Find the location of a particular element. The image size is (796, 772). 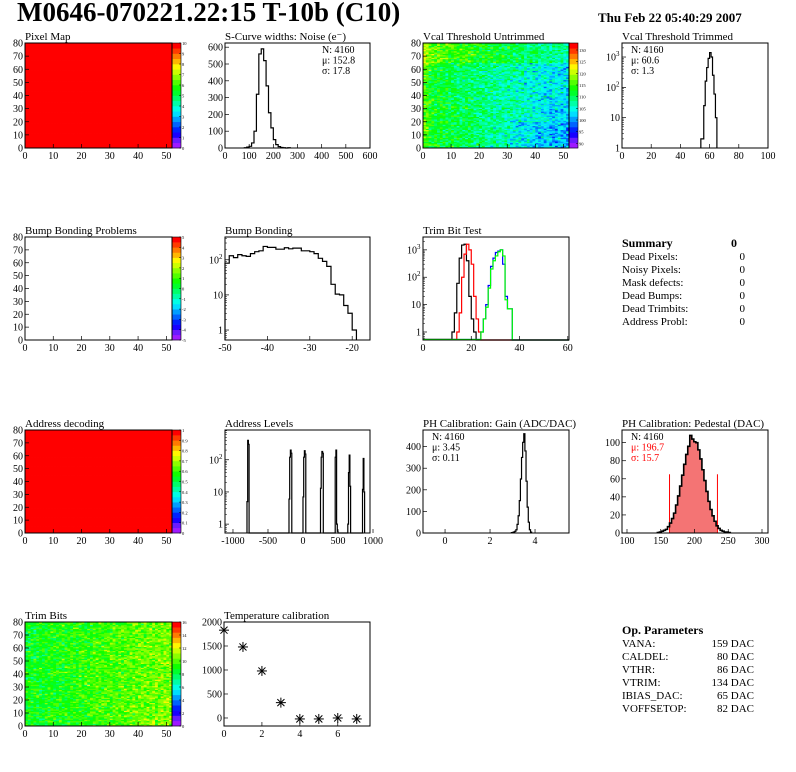

x-tick-label: 300 is located at coordinates (297, 156).